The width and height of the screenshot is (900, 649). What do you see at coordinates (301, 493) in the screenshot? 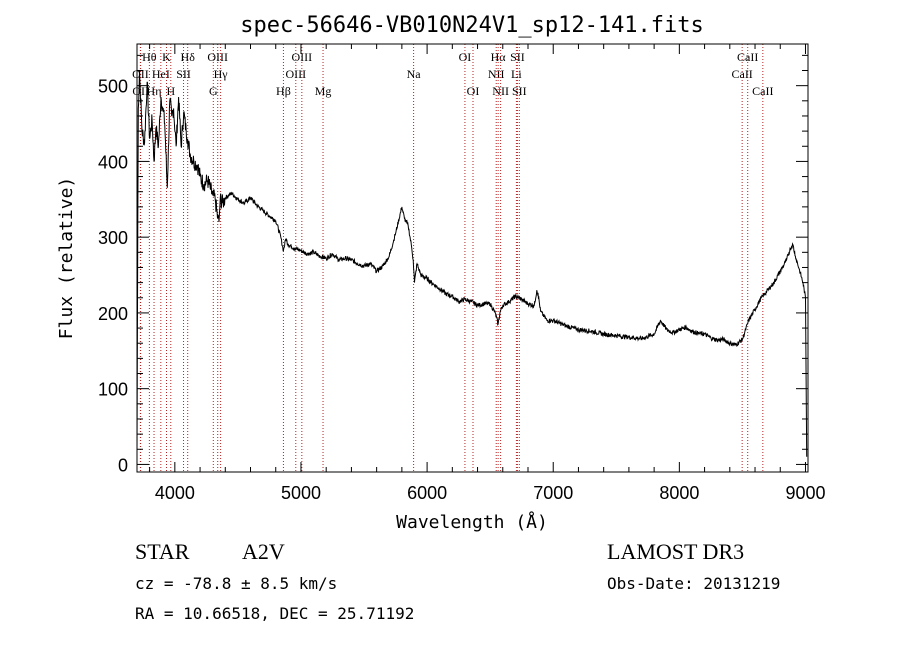
I see `x-tick-label: 5000` at bounding box center [301, 493].